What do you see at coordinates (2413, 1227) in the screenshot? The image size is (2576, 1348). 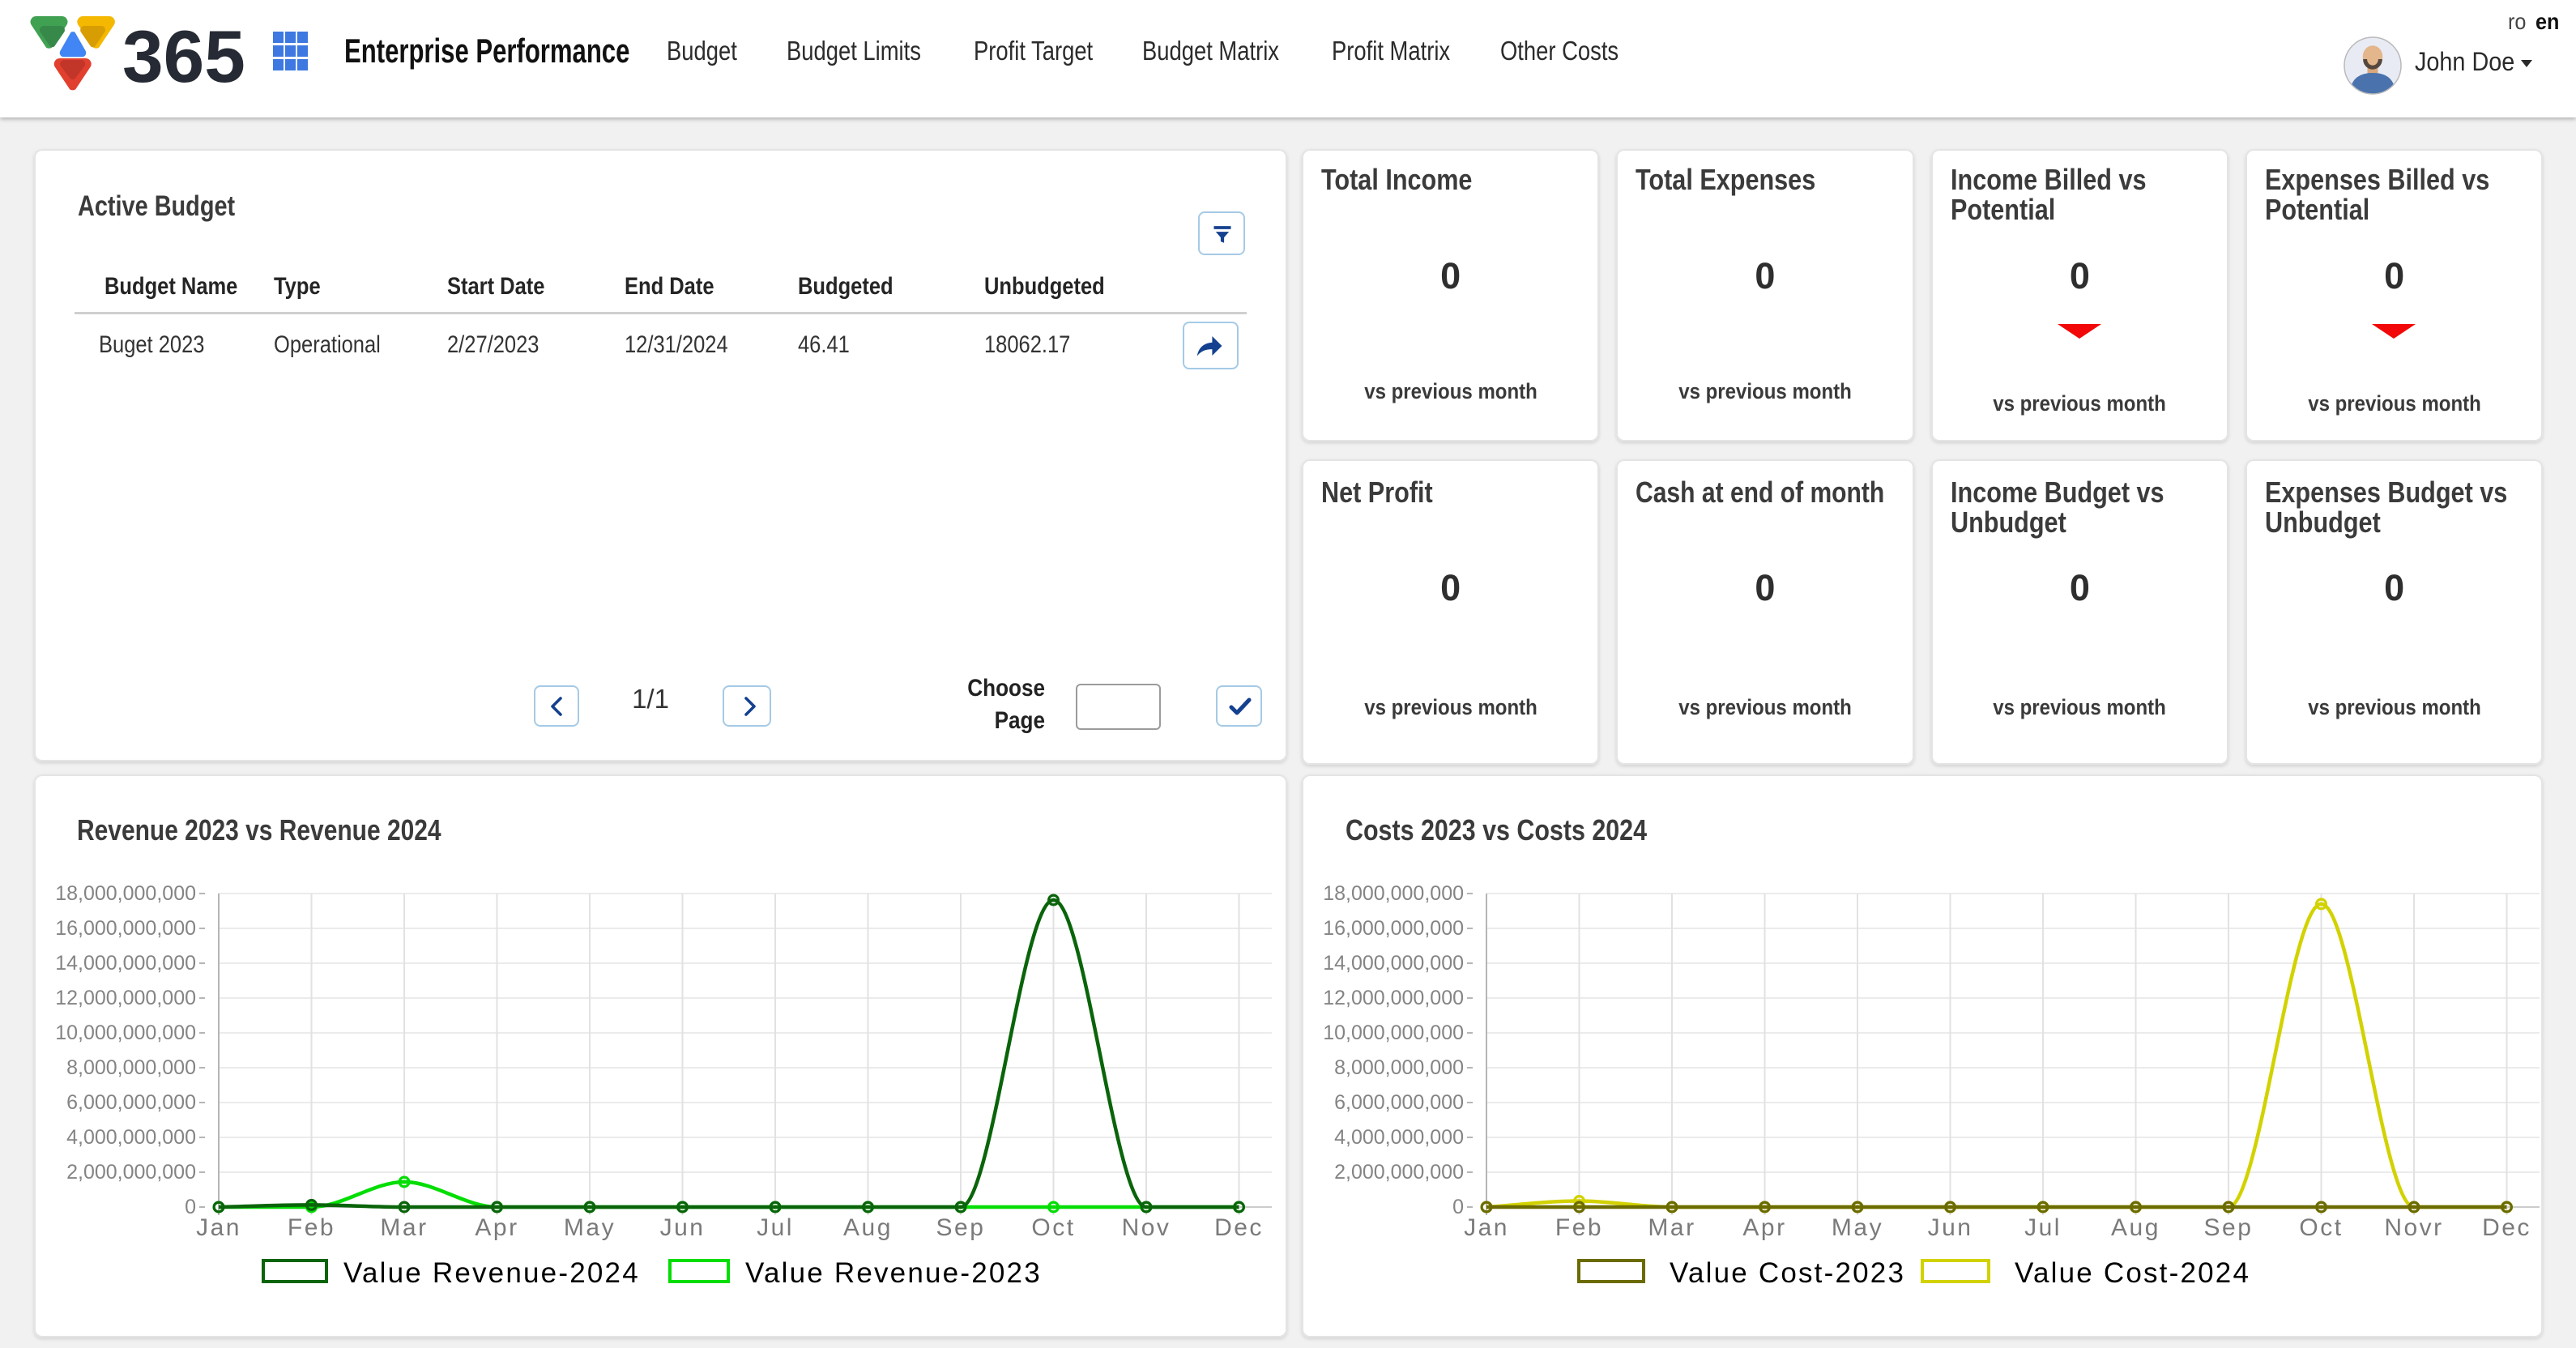 I see `svg-text: Novr` at bounding box center [2413, 1227].